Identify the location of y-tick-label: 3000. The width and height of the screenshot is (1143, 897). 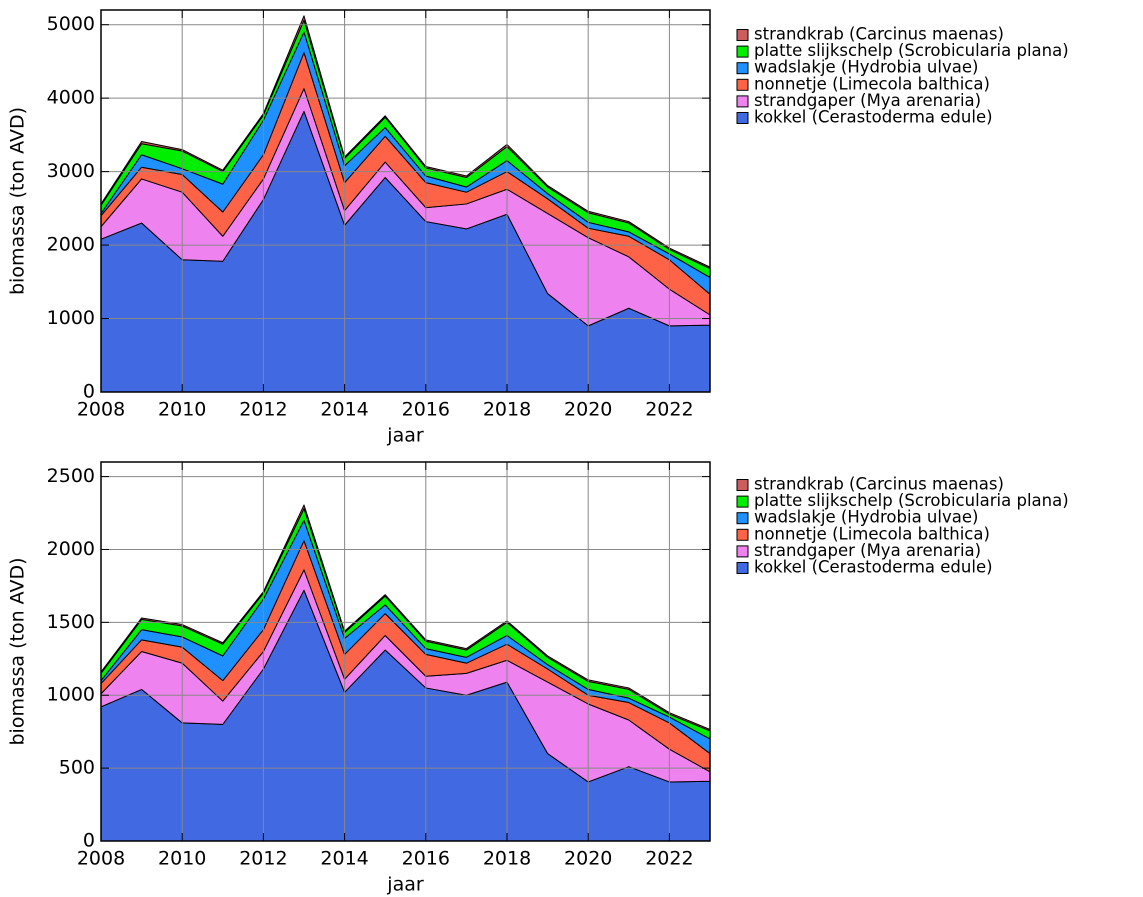
(71, 171).